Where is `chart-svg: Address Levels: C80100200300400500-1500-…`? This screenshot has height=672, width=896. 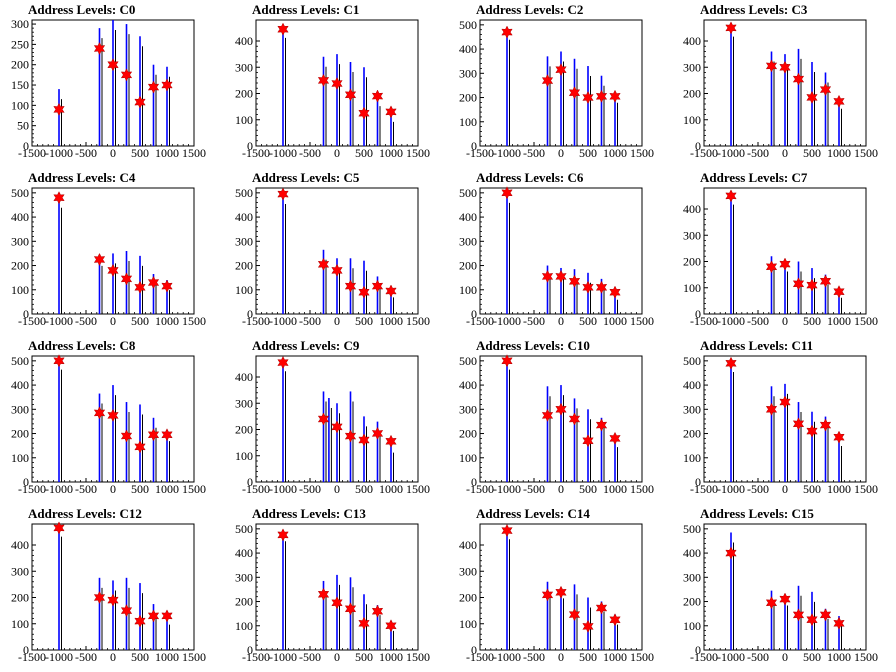 chart-svg: Address Levels: C80100200300400500-1500-… is located at coordinates (108, 417).